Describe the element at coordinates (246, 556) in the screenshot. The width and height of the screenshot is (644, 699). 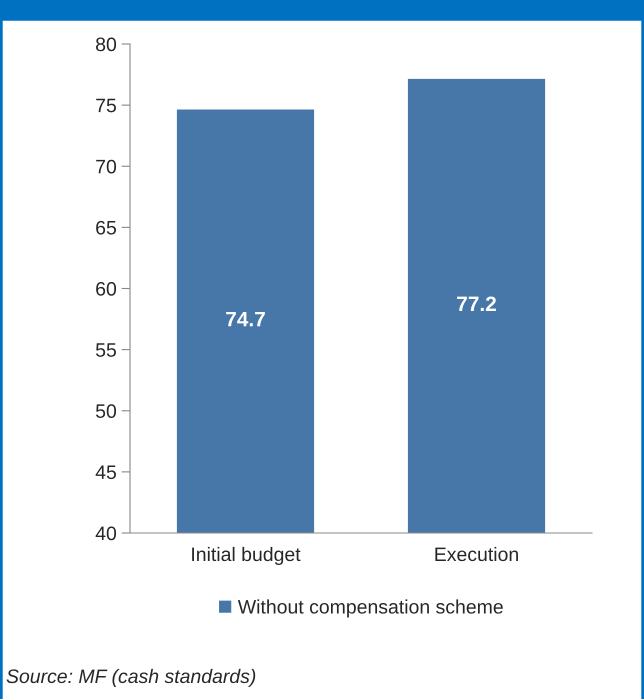
I see `x-tick-label: Initial budget` at that location.